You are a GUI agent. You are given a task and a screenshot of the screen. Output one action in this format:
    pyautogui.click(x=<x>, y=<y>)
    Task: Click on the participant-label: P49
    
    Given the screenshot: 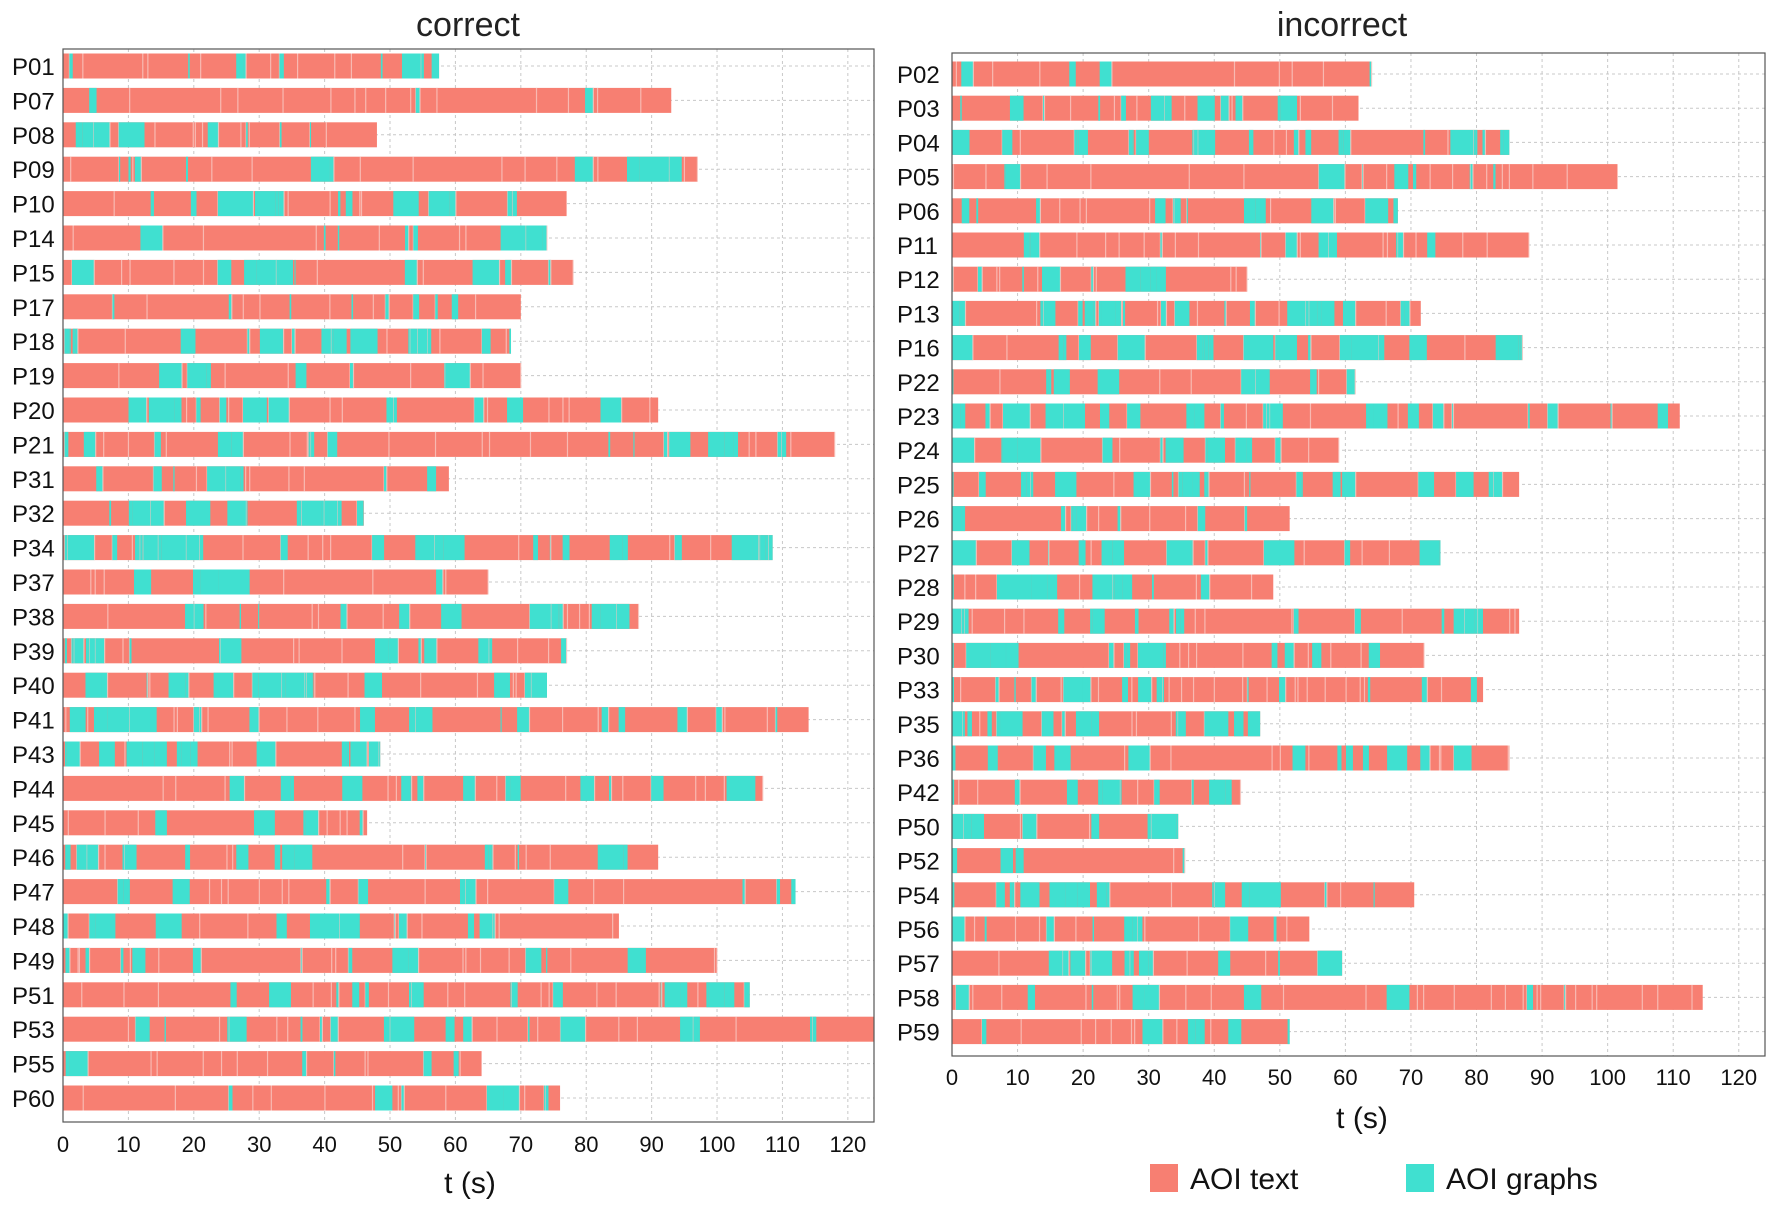 What is the action you would take?
    pyautogui.click(x=33, y=961)
    